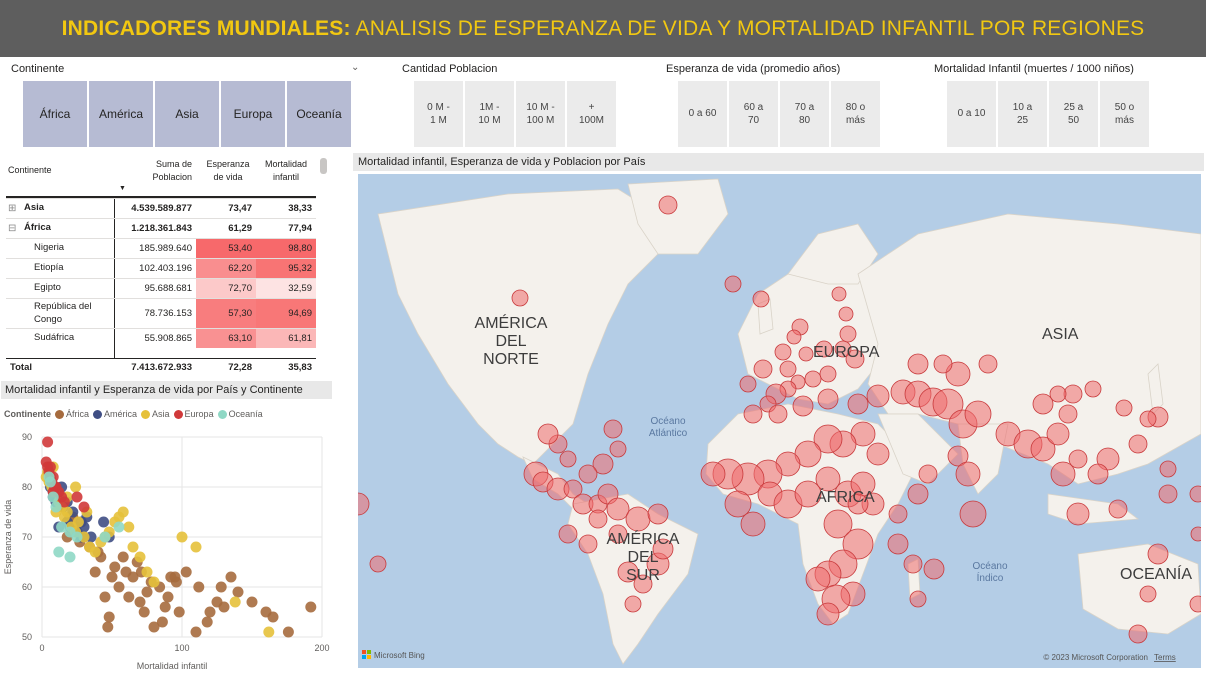 The height and width of the screenshot is (673, 1206). What do you see at coordinates (489, 114) in the screenshot?
I see `poblacion-tile-1: 1M -10 M` at bounding box center [489, 114].